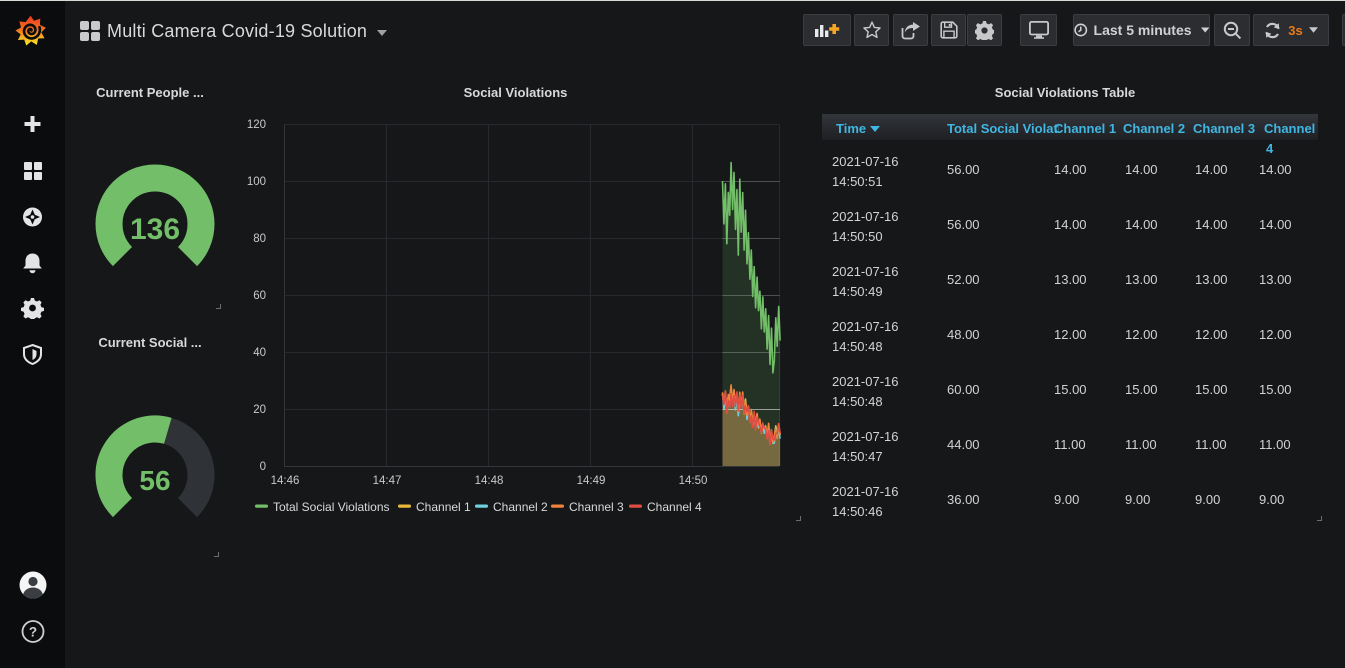  Describe the element at coordinates (387, 481) in the screenshot. I see `svg-text: 14:47` at that location.